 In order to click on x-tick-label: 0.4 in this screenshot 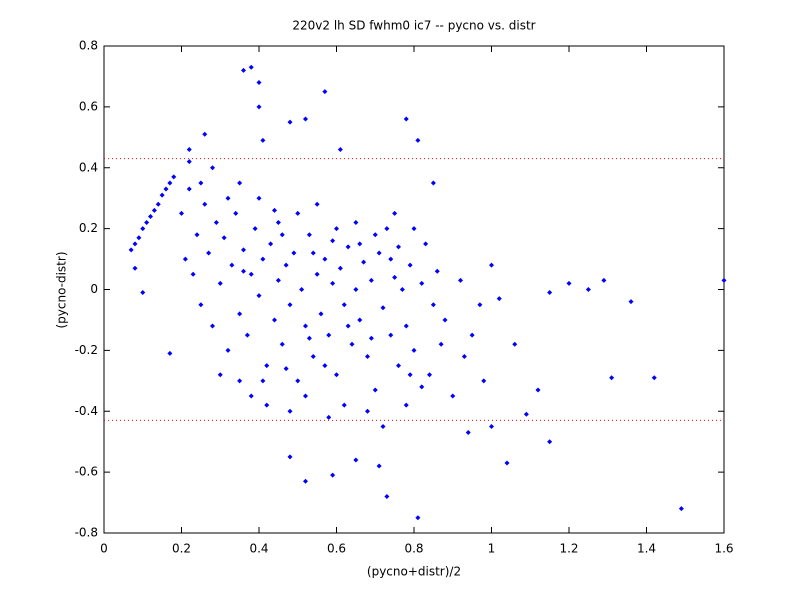, I will do `click(258, 549)`.